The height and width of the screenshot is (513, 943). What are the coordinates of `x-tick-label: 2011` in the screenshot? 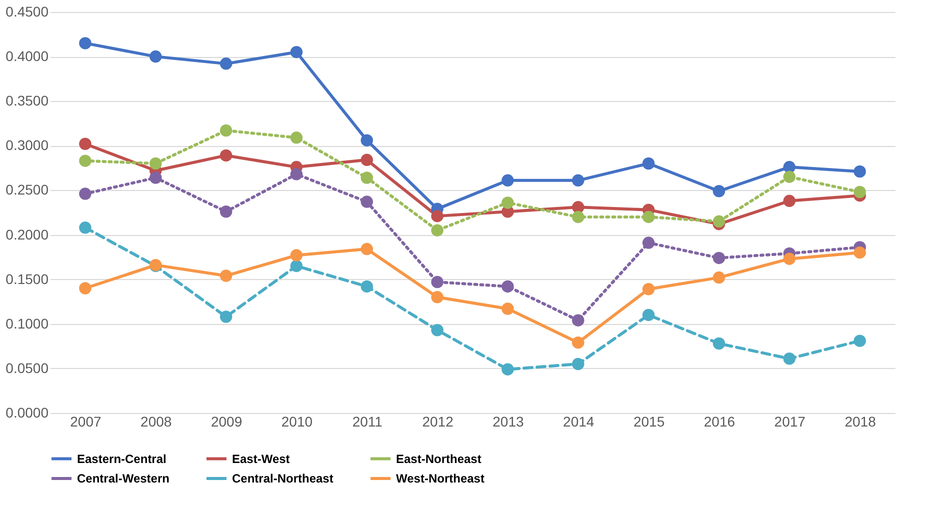 It's located at (367, 422).